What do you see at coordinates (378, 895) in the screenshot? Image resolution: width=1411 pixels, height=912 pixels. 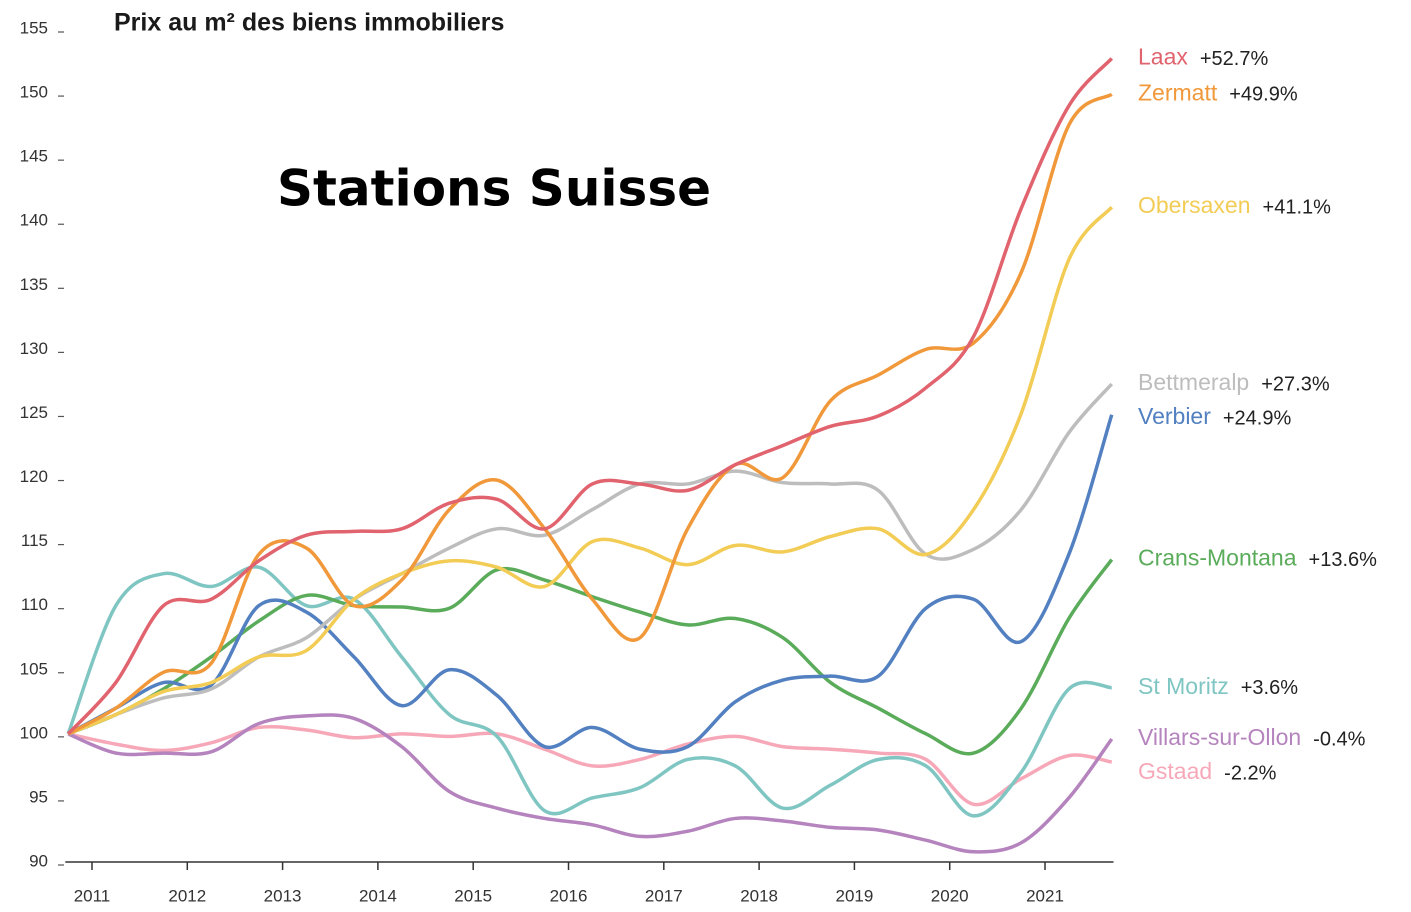 I see `x-tick-label: 2014` at bounding box center [378, 895].